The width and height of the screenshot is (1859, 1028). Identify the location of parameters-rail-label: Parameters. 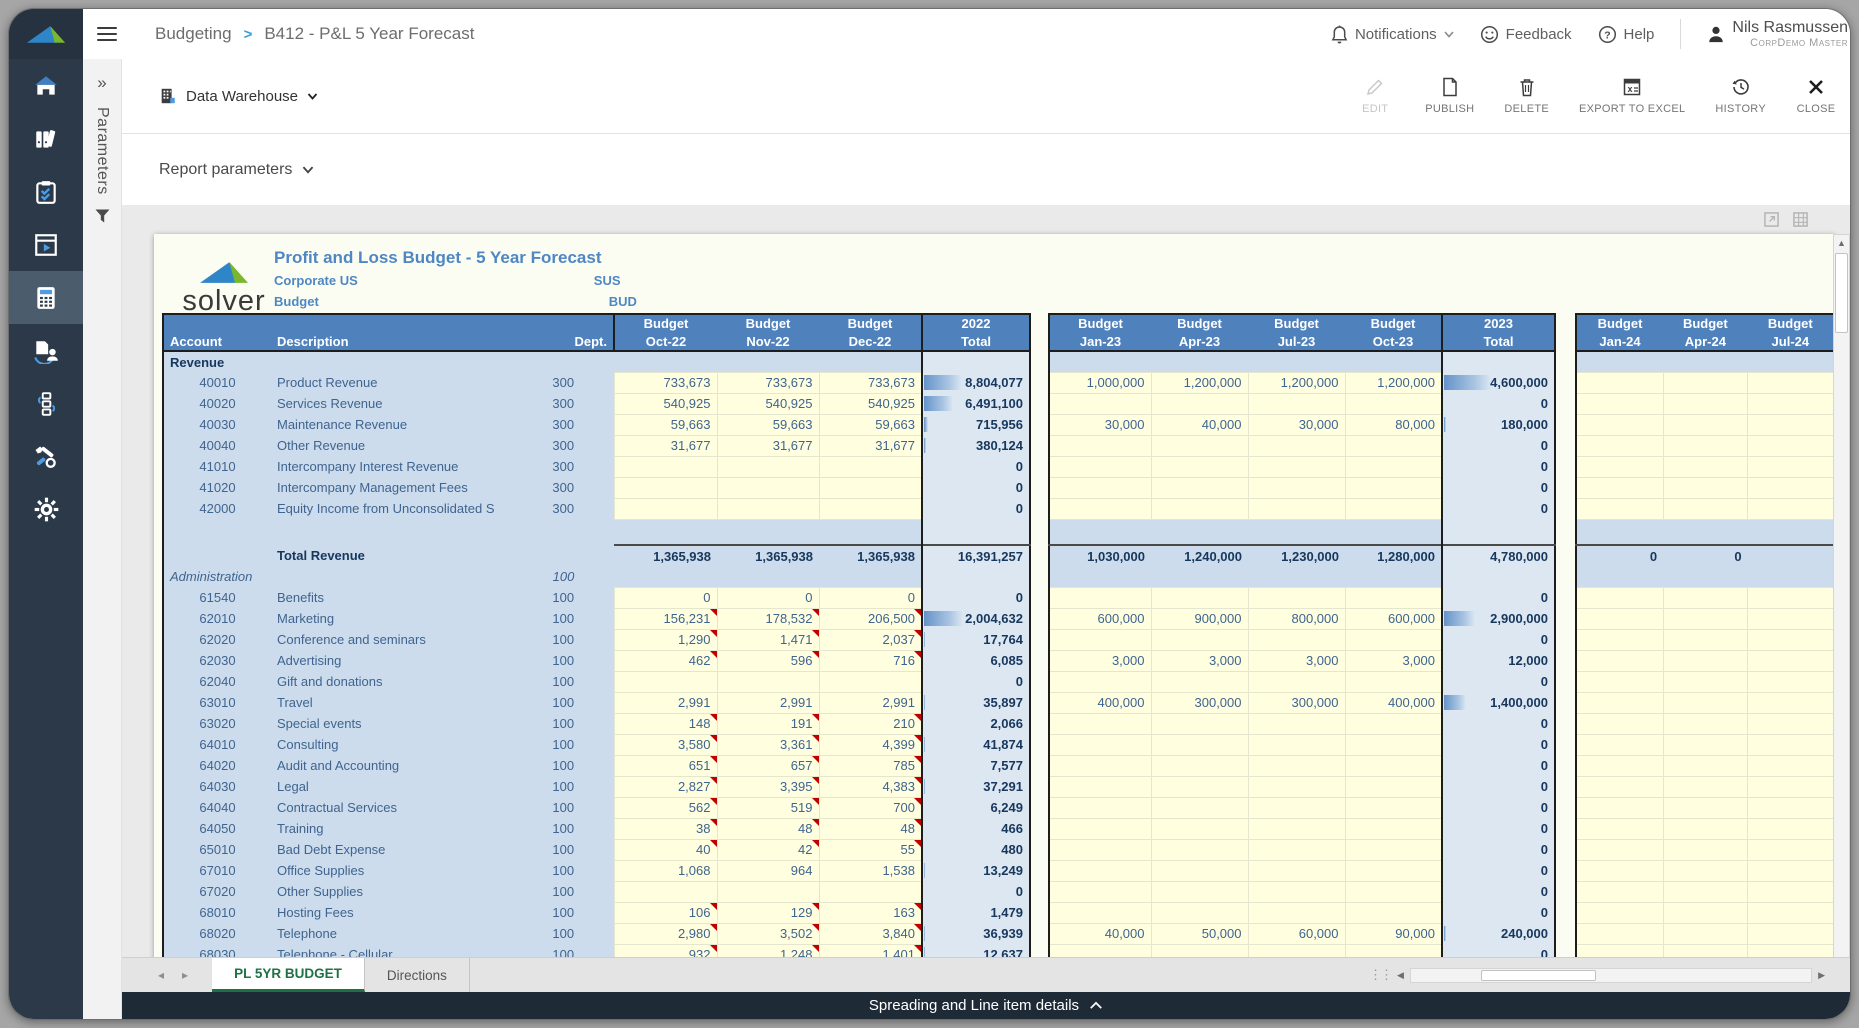
(102, 151).